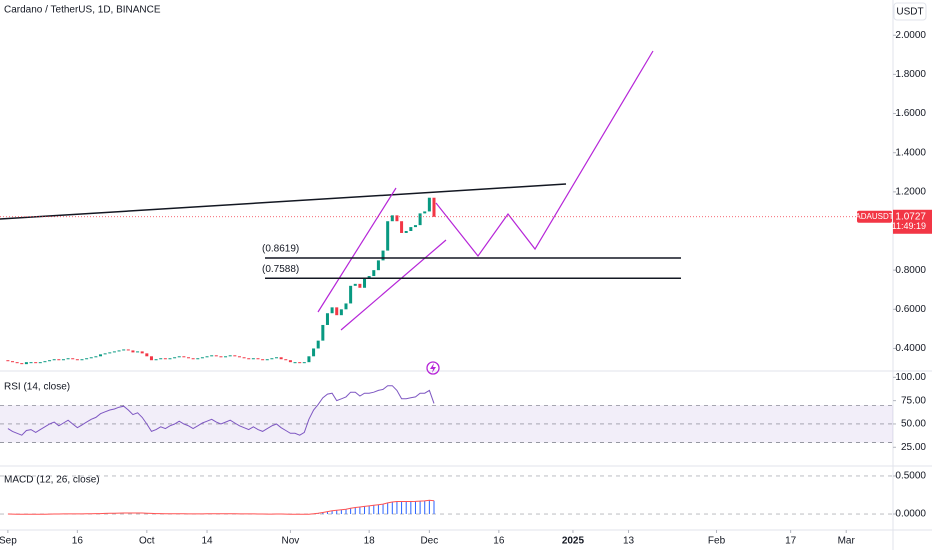 Image resolution: width=932 pixels, height=550 pixels. Describe the element at coordinates (280, 249) in the screenshot. I see `level-label: (0.8619)` at that location.